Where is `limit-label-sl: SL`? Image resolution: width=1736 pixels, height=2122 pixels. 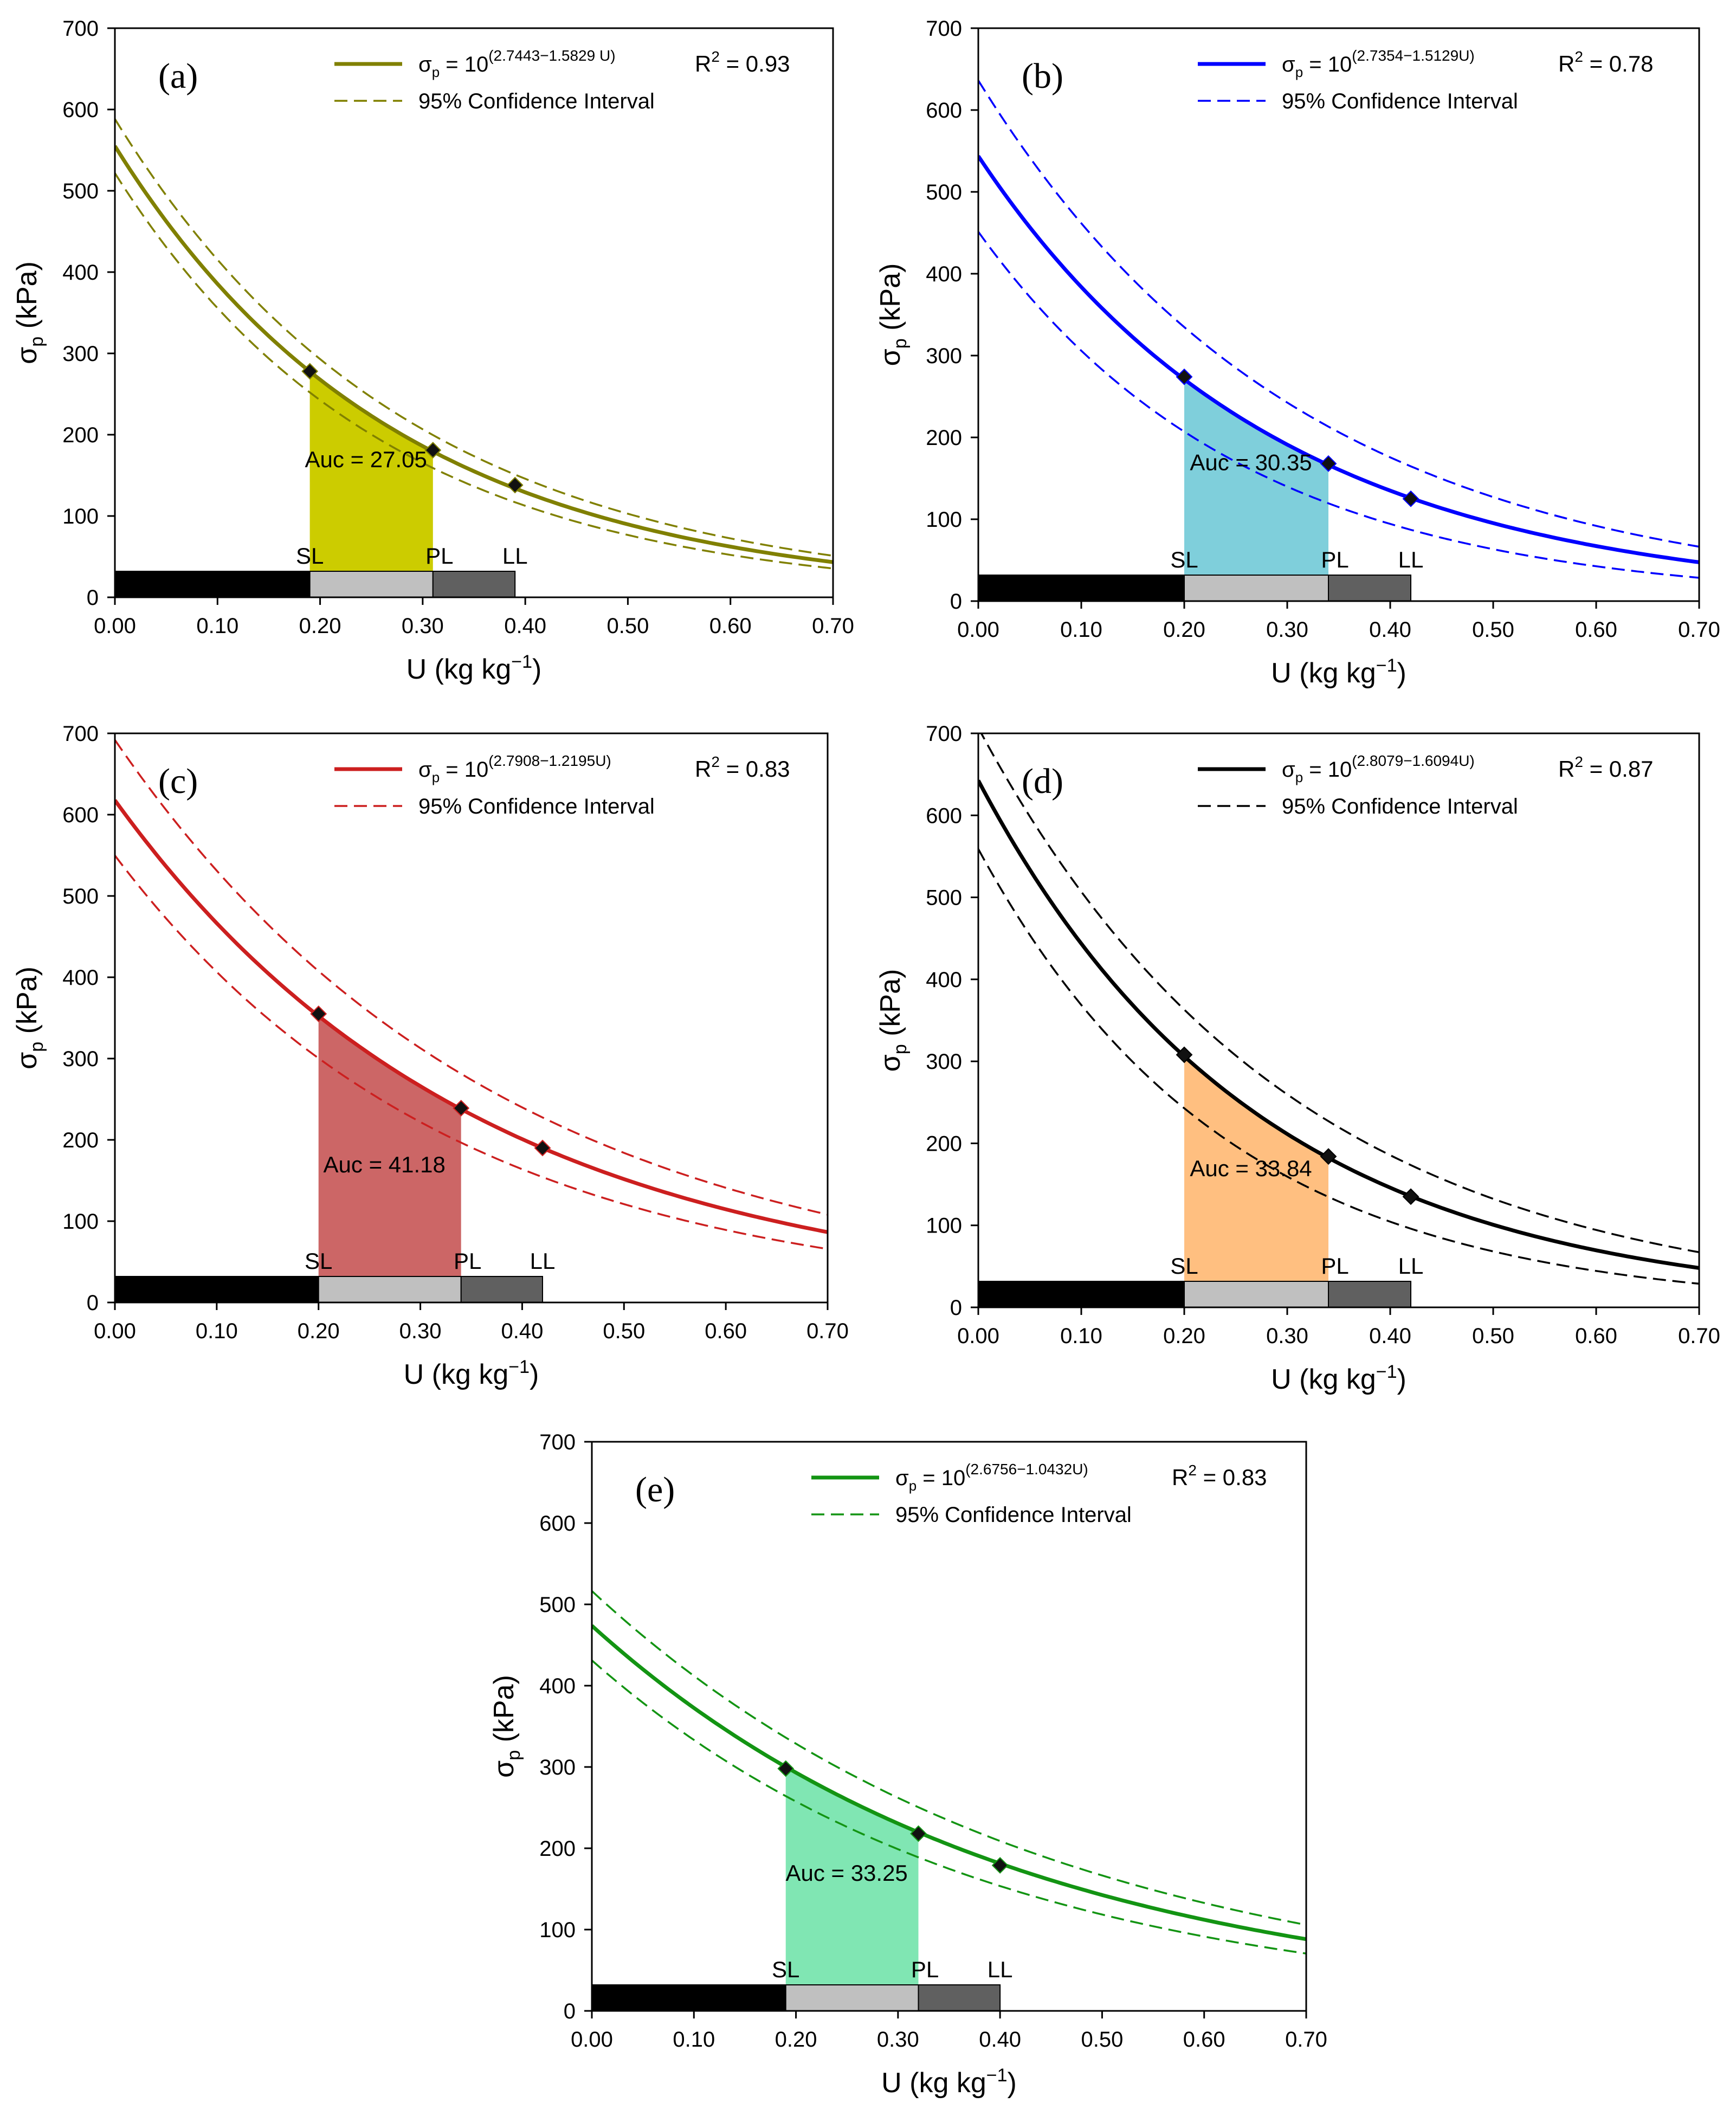
limit-label-sl: SL is located at coordinates (318, 1261).